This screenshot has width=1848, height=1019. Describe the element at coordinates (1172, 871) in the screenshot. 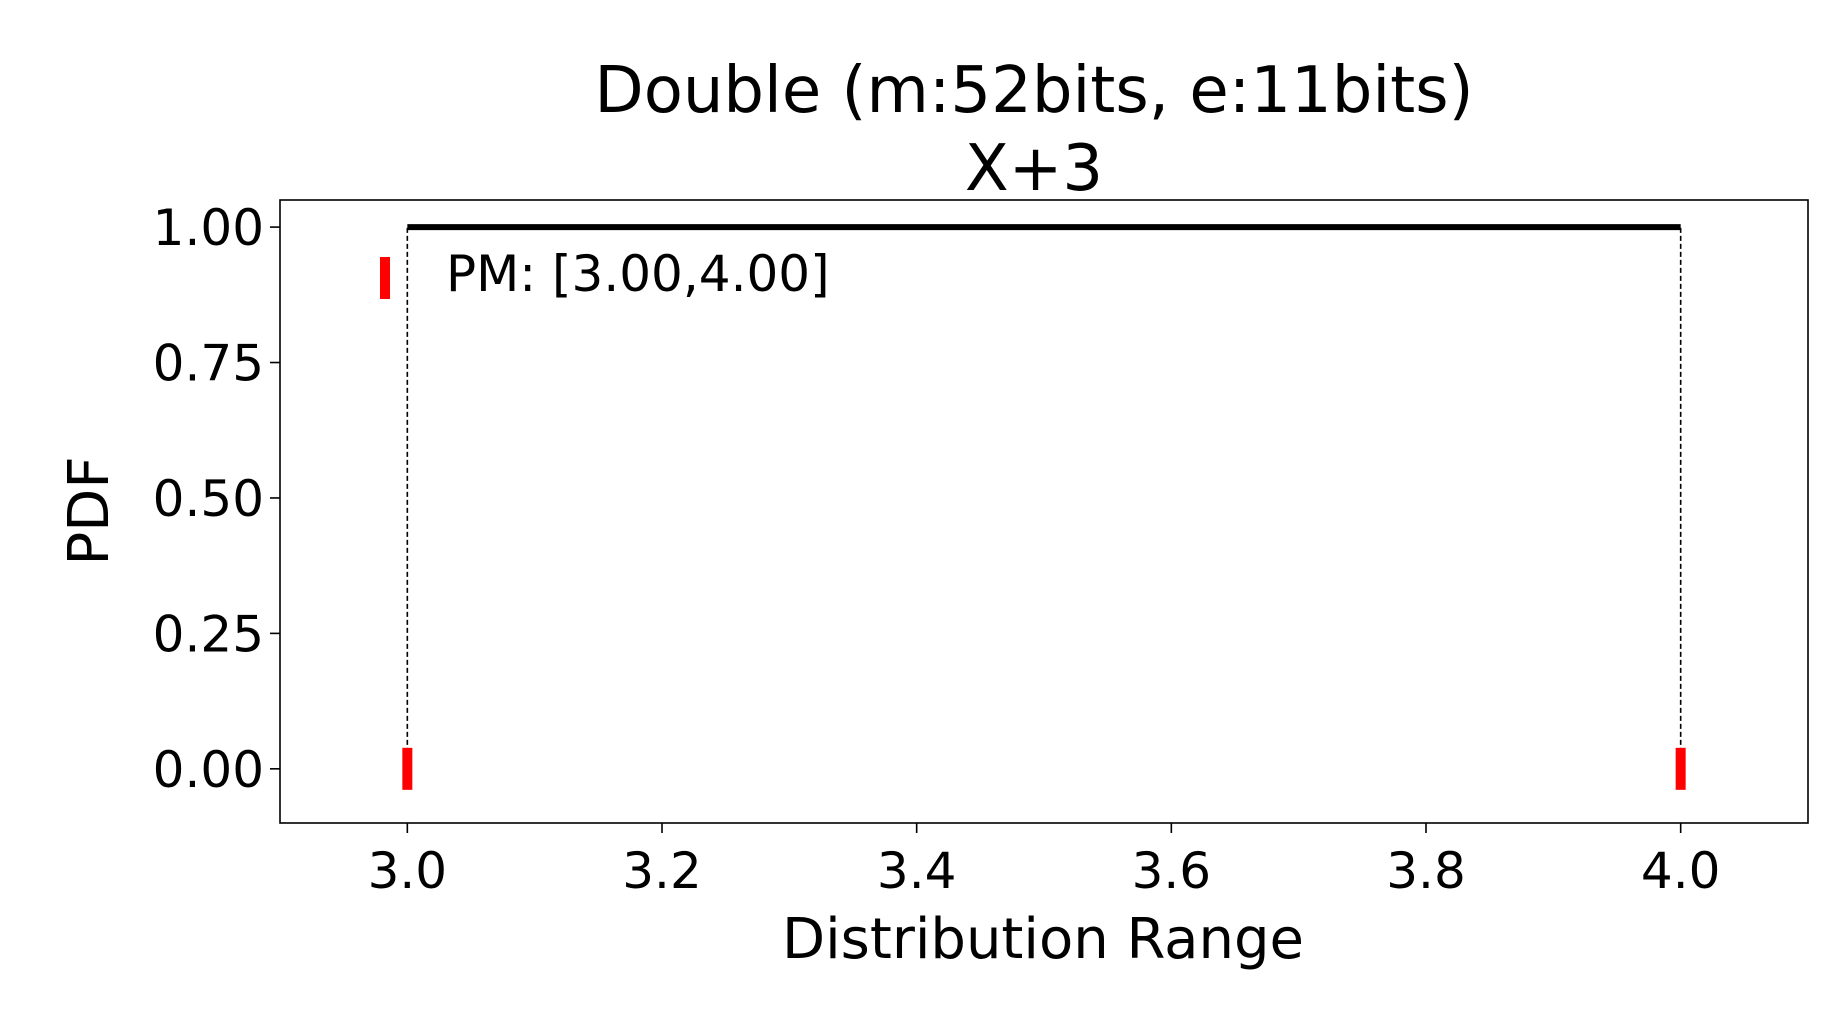

I see `x-tick-label: 3.6` at that location.